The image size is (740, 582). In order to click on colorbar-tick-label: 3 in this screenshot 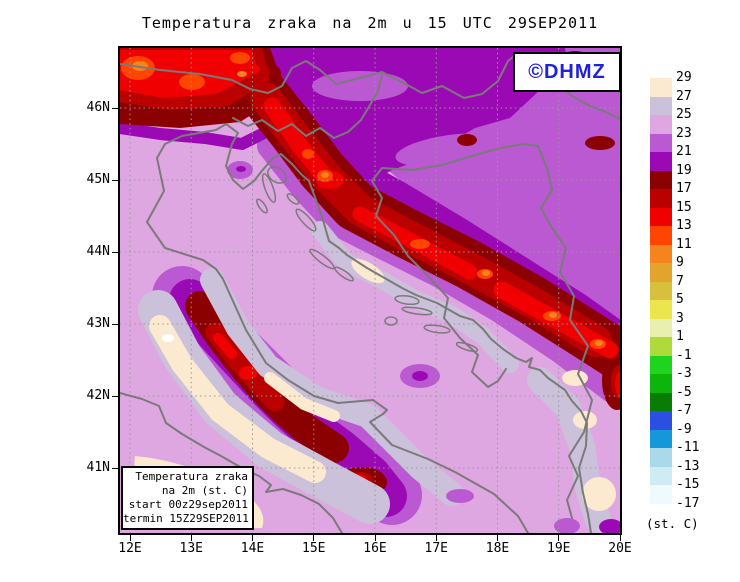, I will do `click(680, 318)`.